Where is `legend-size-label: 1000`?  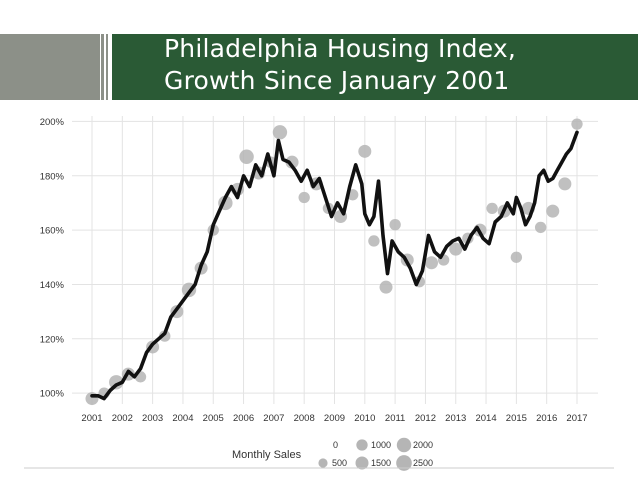 legend-size-label: 1000 is located at coordinates (381, 445).